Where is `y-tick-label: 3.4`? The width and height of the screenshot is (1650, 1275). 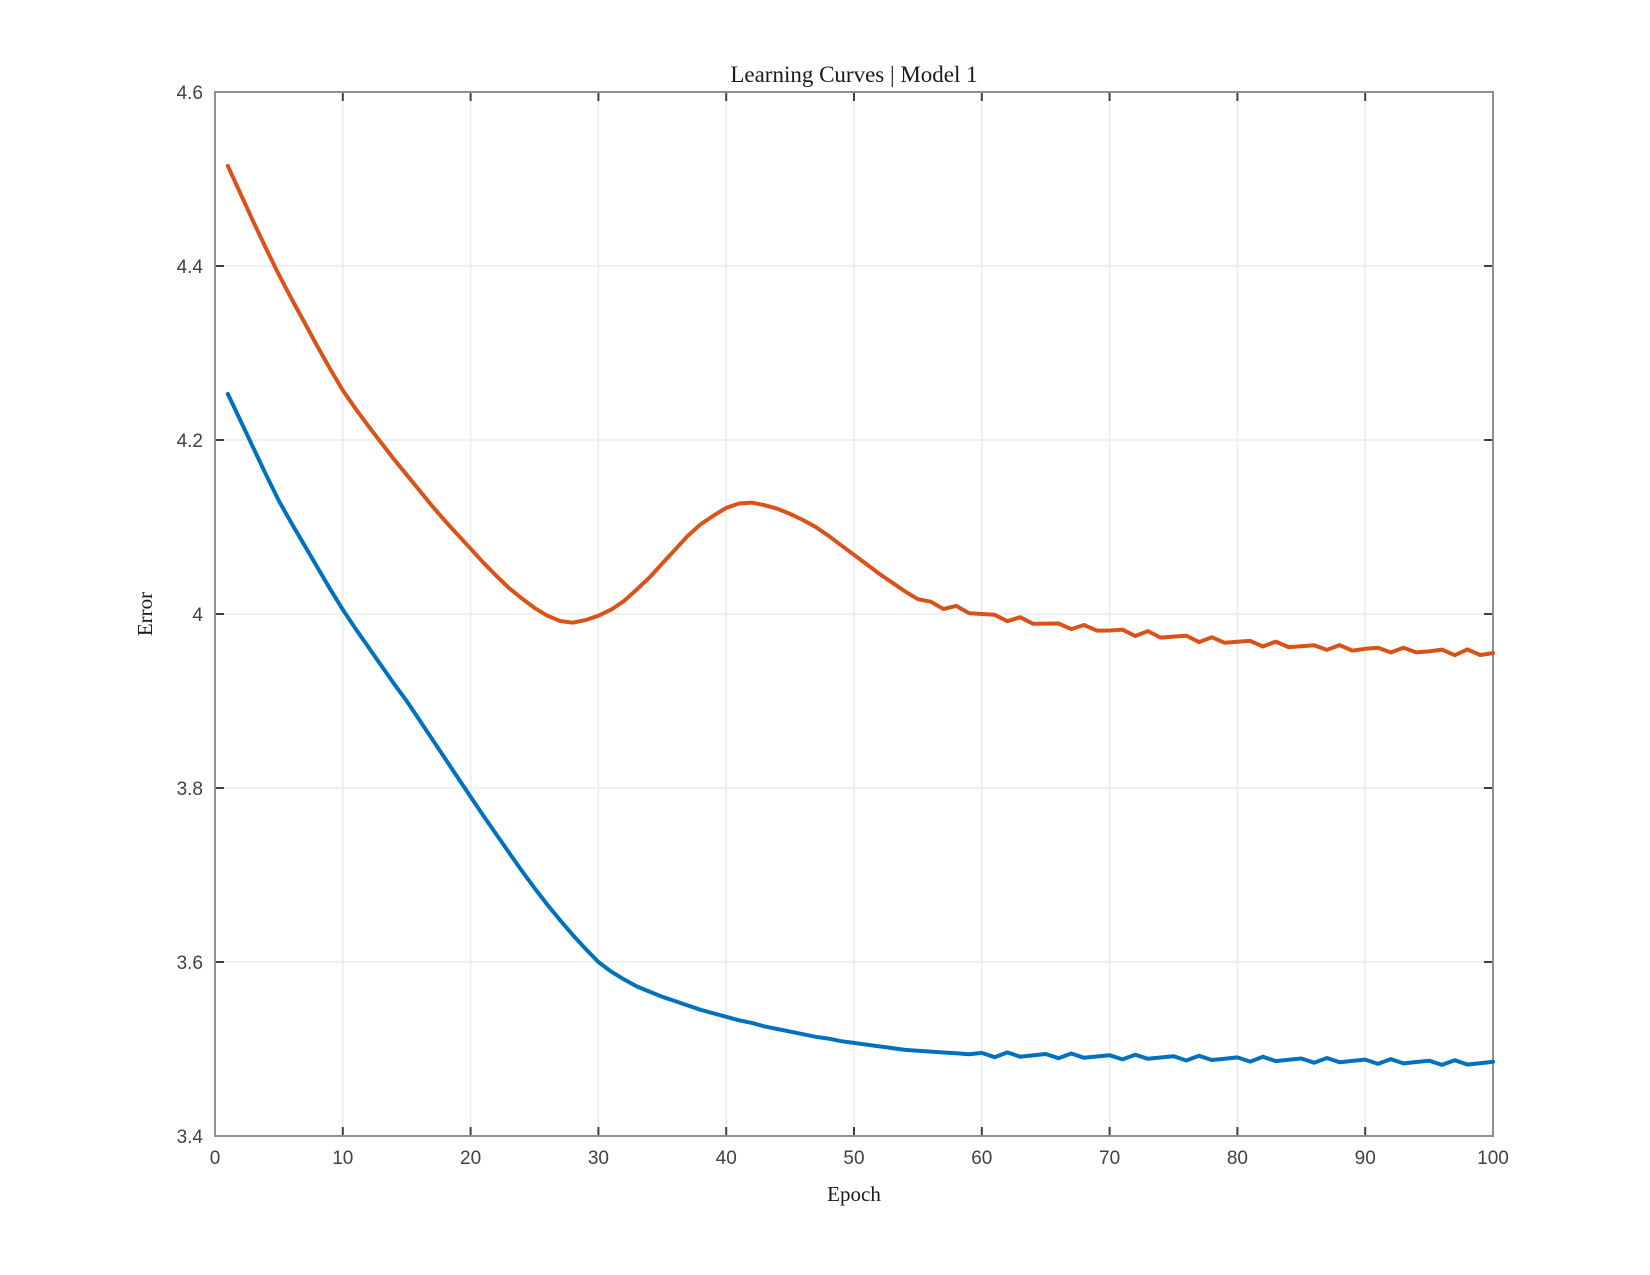 y-tick-label: 3.4 is located at coordinates (190, 1137).